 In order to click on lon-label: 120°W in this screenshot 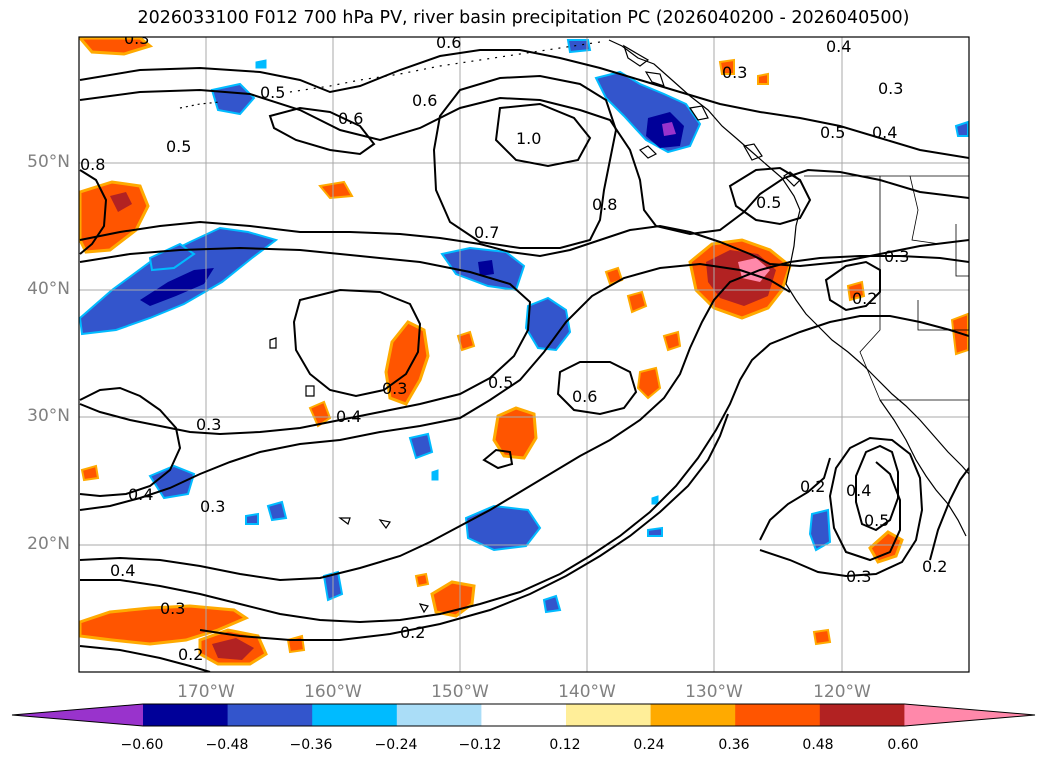, I will do `click(842, 692)`.